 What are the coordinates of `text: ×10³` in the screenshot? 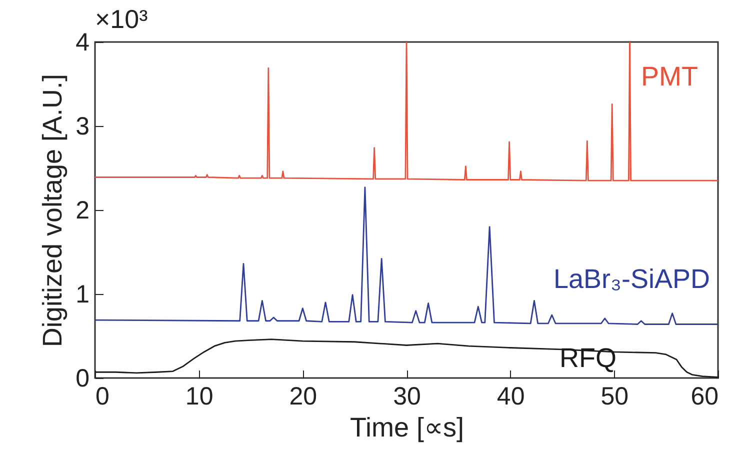 It's located at (121, 19).